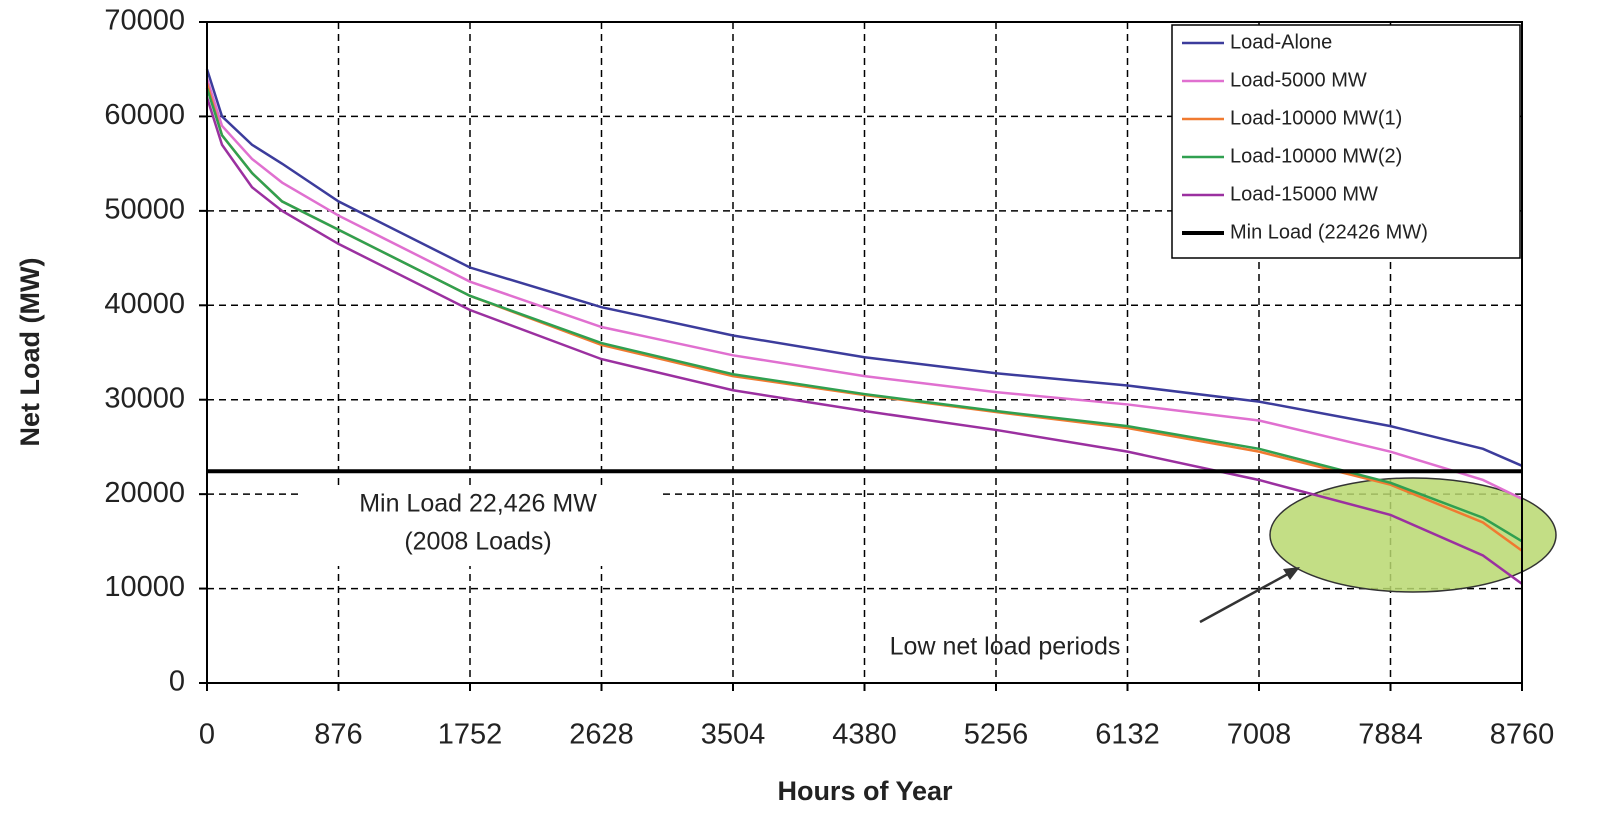  Describe the element at coordinates (996, 735) in the screenshot. I see `x-tick-label: 5256` at that location.